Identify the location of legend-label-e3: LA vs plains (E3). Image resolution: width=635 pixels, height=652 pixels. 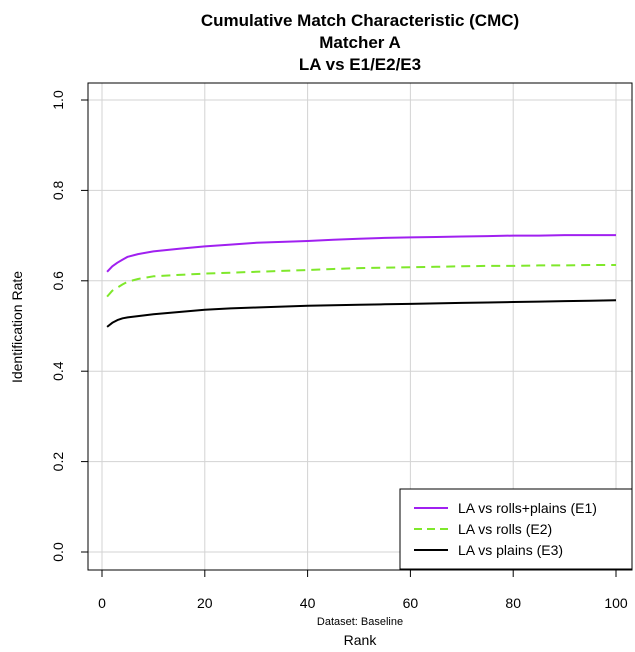
(510, 550).